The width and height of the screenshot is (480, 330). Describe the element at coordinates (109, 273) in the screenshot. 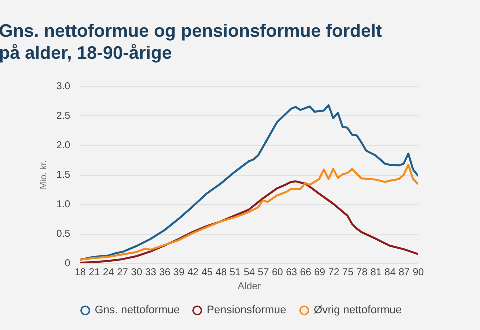

I see `x-tick-label: 24` at that location.